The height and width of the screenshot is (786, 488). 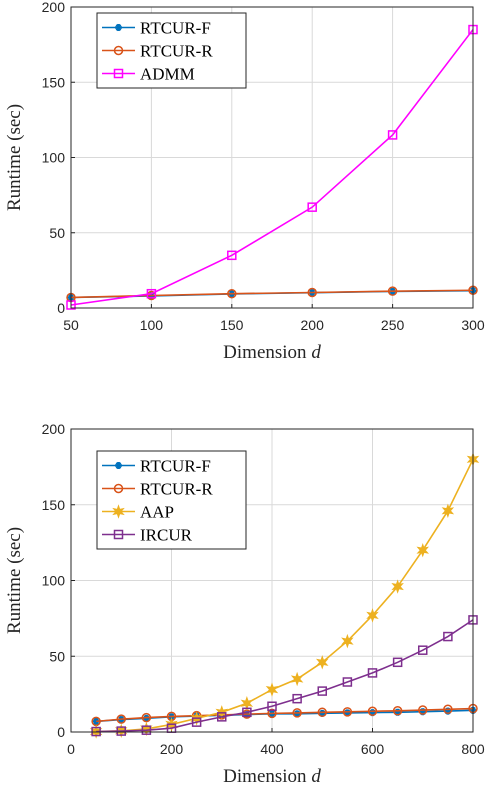 What do you see at coordinates (167, 74) in the screenshot?
I see `legend-label: ADMM` at bounding box center [167, 74].